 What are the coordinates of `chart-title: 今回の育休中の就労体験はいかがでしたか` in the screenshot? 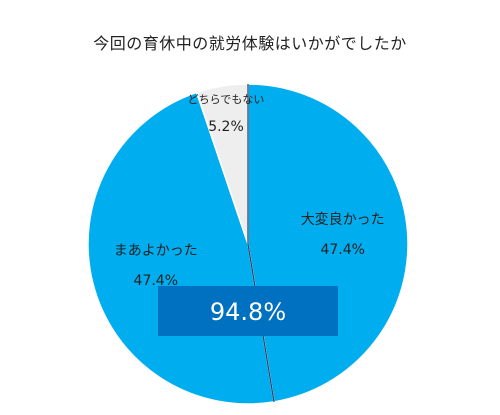 It's located at (250, 43).